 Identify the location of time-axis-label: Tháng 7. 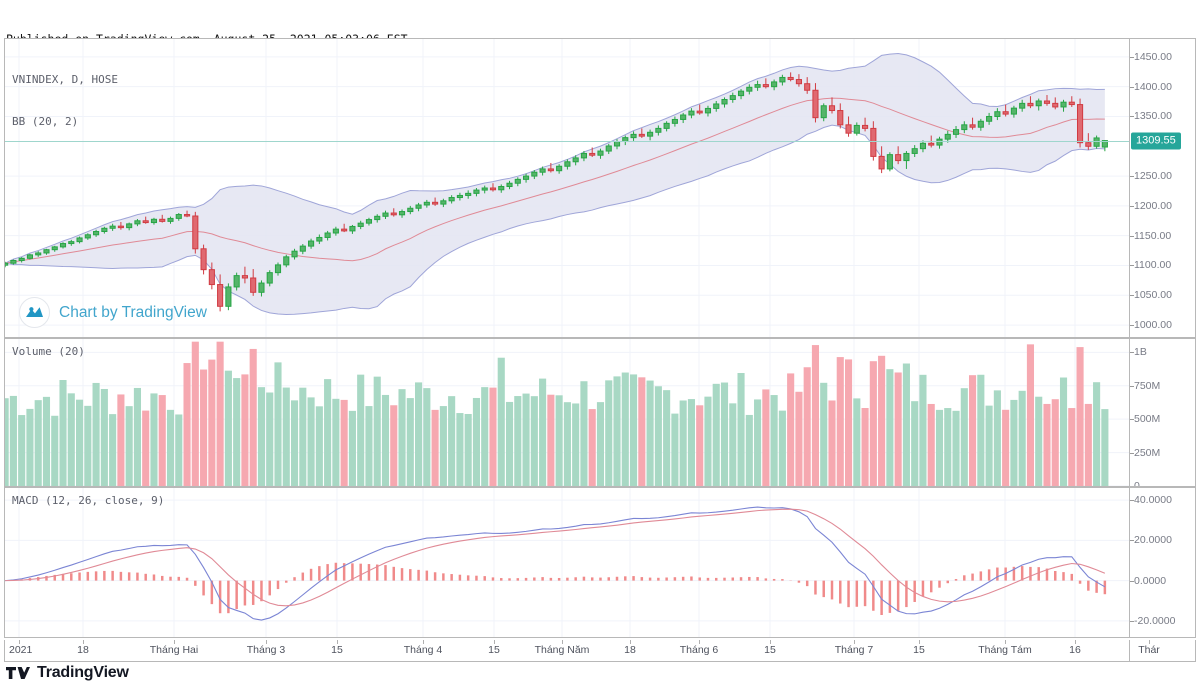
(854, 650).